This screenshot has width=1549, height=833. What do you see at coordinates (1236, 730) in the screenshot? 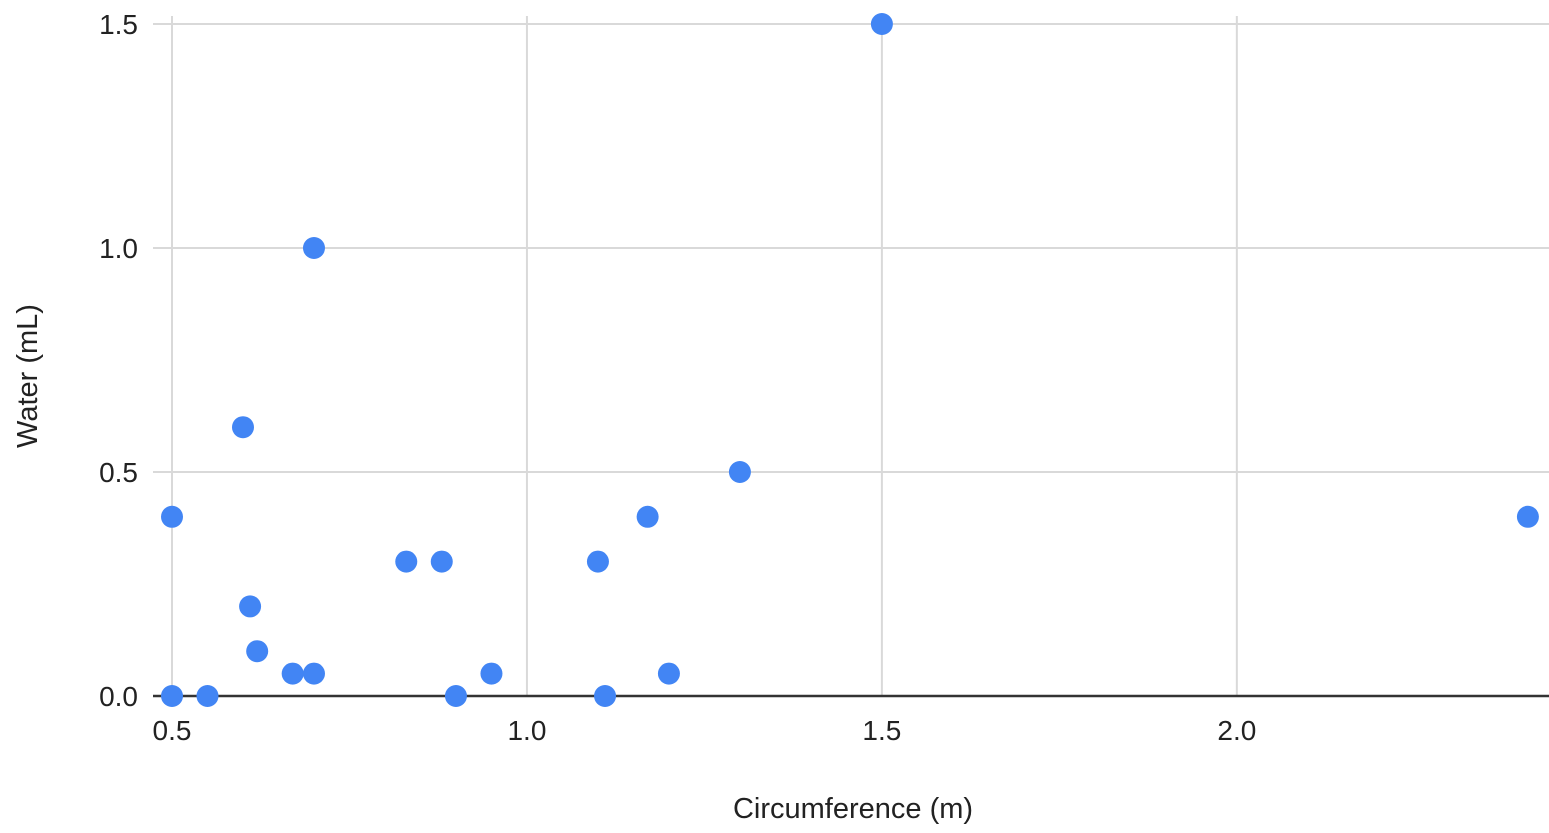
I see `x-tick-label: 2.0` at bounding box center [1236, 730].